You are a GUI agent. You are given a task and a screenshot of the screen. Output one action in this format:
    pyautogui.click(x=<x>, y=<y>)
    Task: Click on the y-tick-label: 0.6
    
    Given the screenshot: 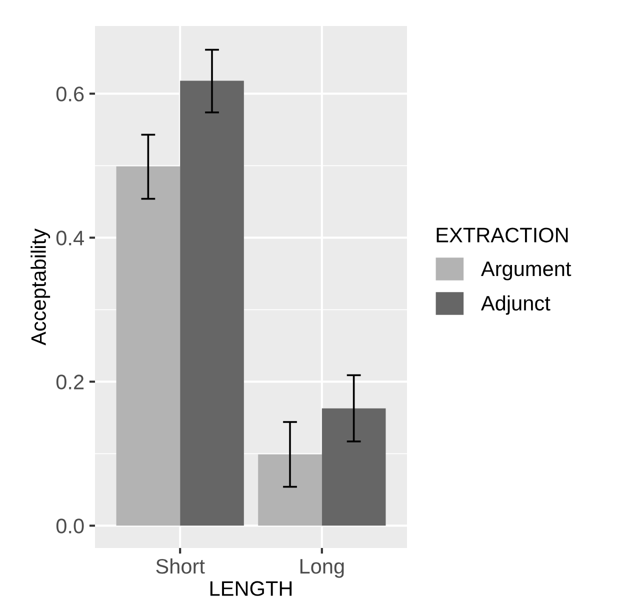 What is the action you would take?
    pyautogui.click(x=70, y=94)
    